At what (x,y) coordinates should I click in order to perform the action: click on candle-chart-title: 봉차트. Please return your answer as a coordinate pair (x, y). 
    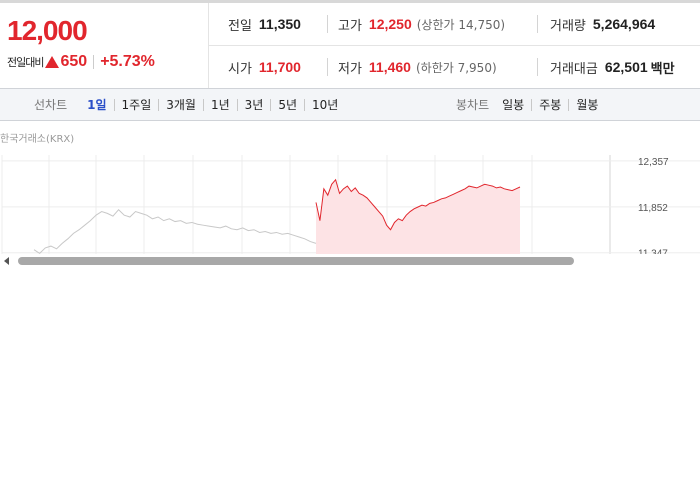
    Looking at the image, I should click on (473, 105).